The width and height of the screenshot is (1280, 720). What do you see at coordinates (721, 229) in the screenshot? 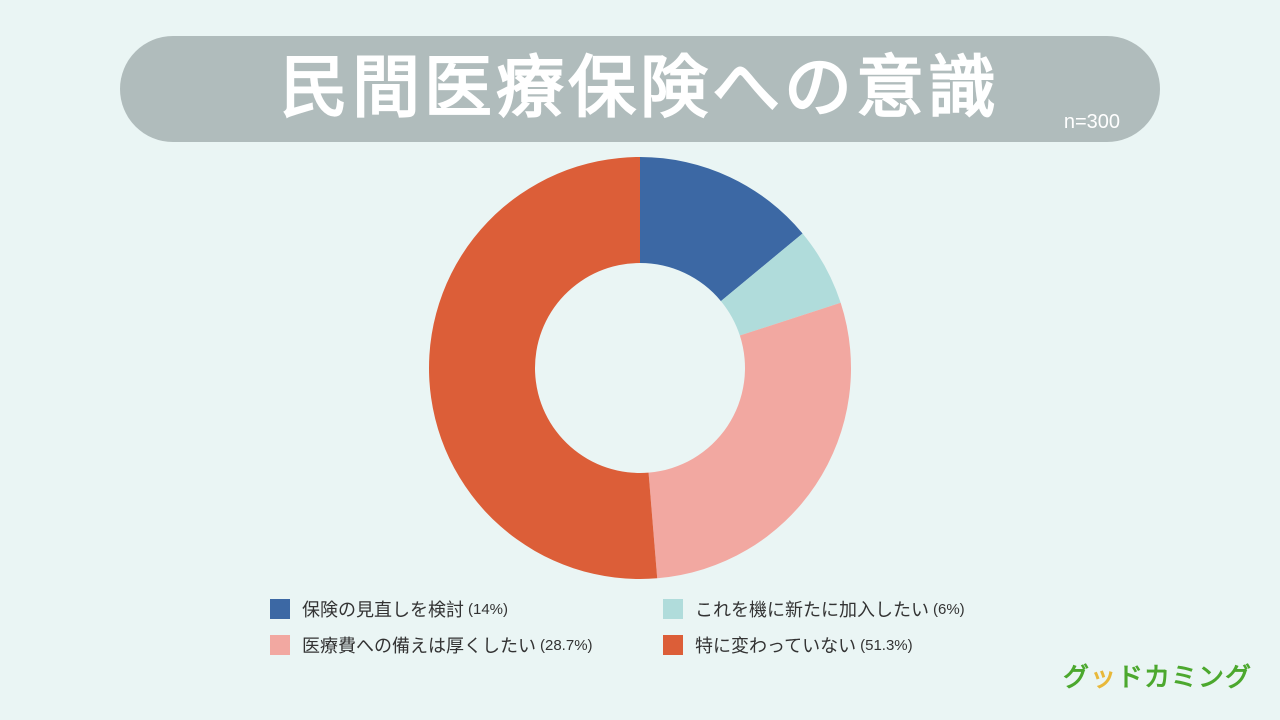
I see `slice-review` at bounding box center [721, 229].